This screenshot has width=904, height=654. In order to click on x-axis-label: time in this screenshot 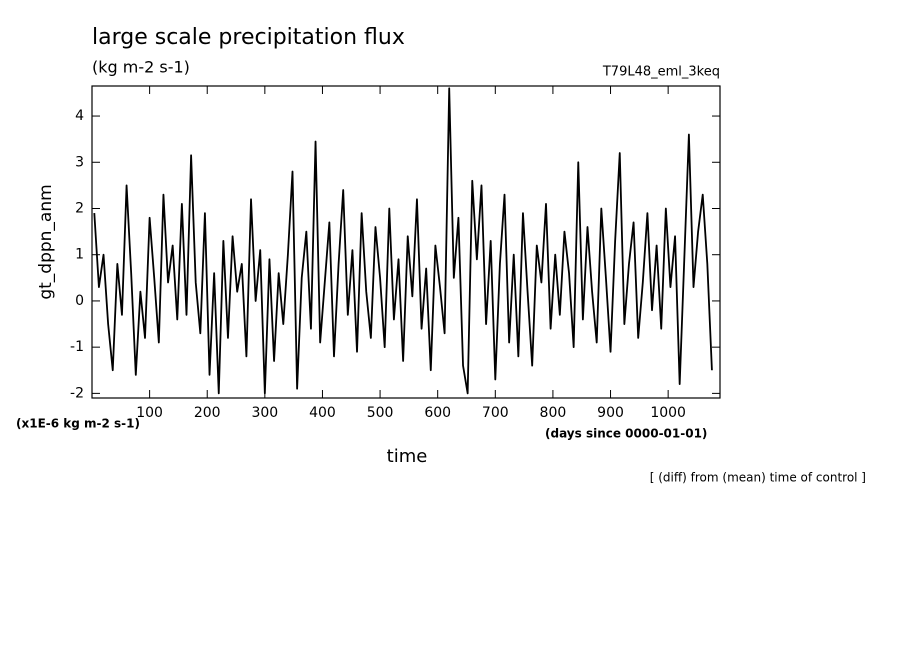, I will do `click(407, 456)`.